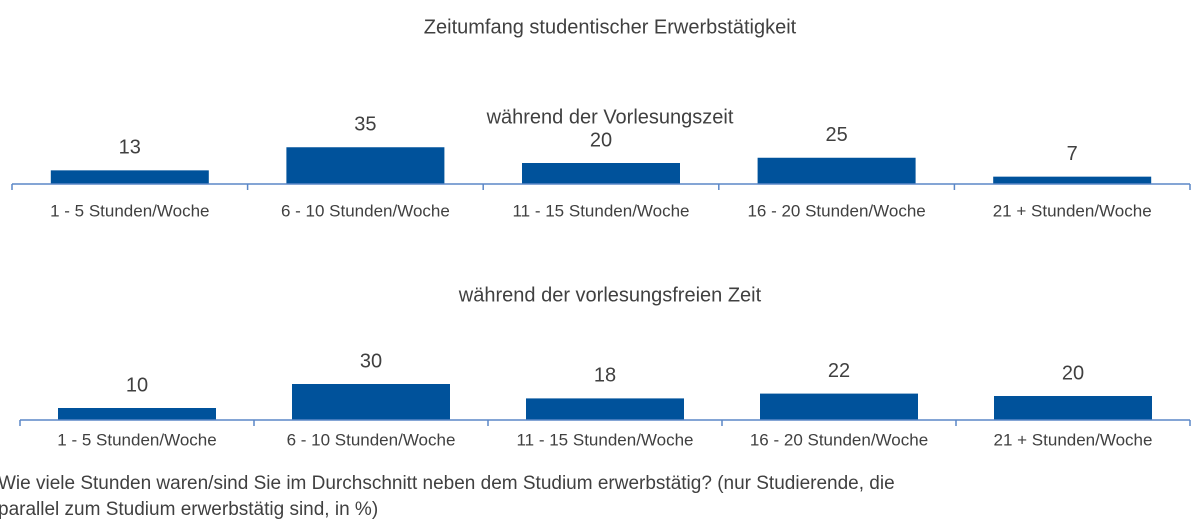 The image size is (1195, 519). What do you see at coordinates (836, 135) in the screenshot?
I see `value-label: 25` at bounding box center [836, 135].